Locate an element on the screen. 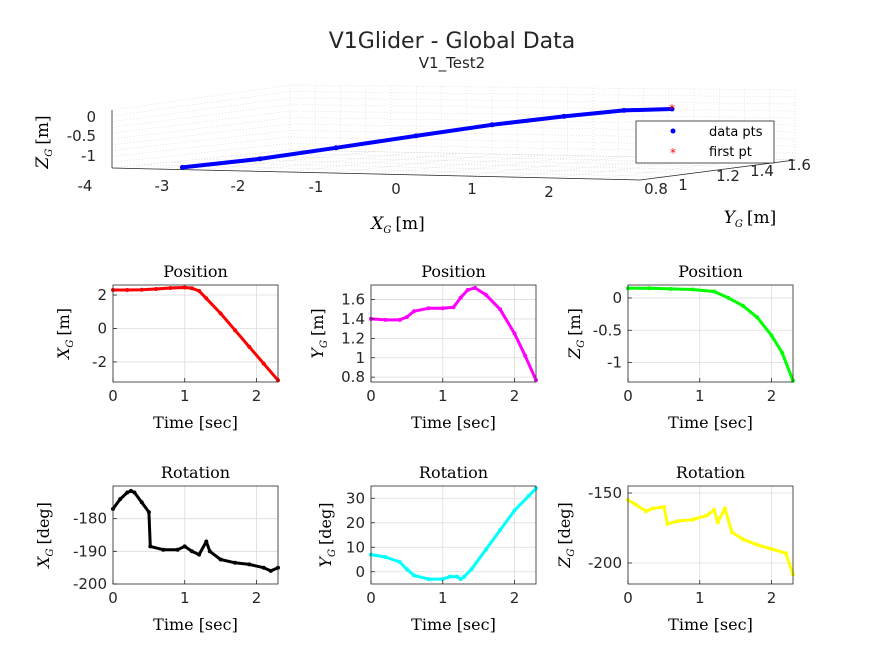  xpos-plot-area is located at coordinates (195, 333).